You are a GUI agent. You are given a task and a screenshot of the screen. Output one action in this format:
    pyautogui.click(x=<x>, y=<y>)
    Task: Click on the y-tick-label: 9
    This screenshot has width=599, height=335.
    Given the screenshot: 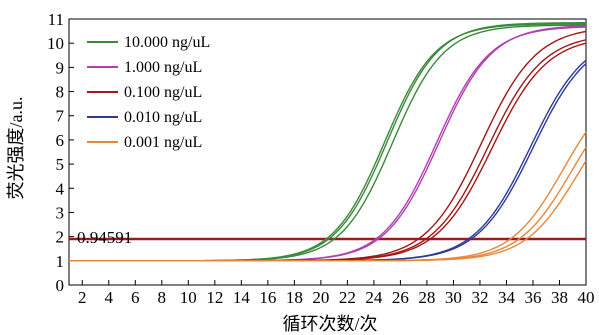 What is the action you would take?
    pyautogui.click(x=60, y=67)
    